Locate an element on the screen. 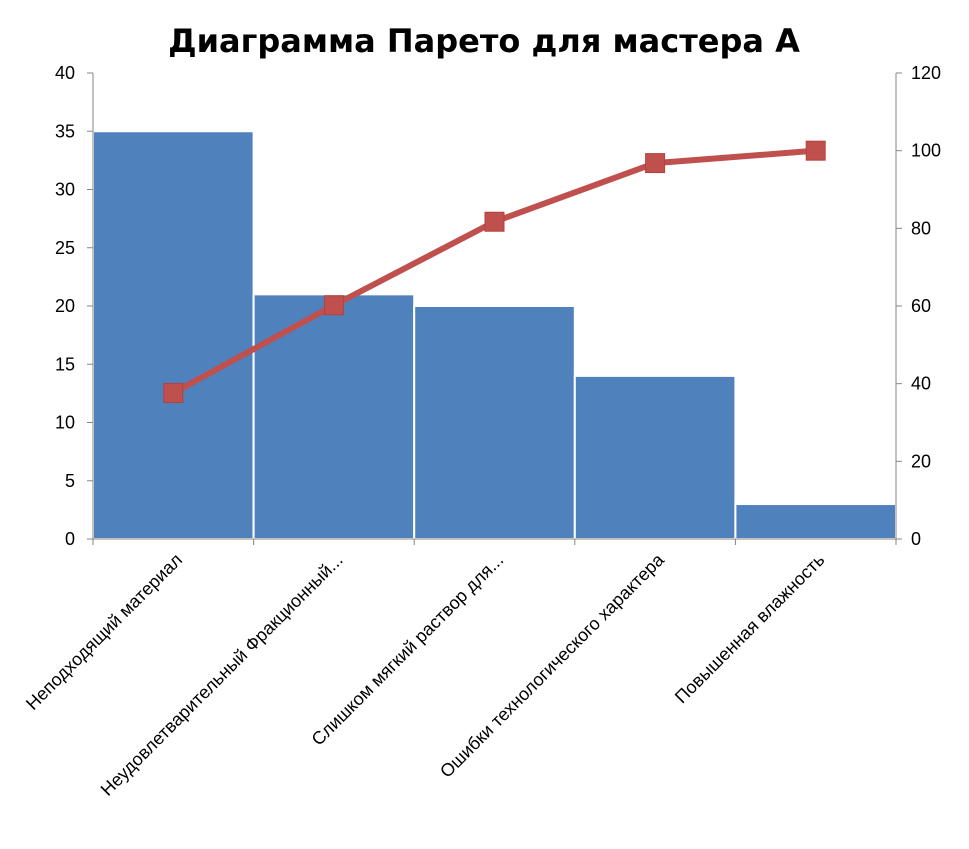 Image resolution: width=969 pixels, height=849 pixels. y-tick-label-left: 10 is located at coordinates (65, 423).